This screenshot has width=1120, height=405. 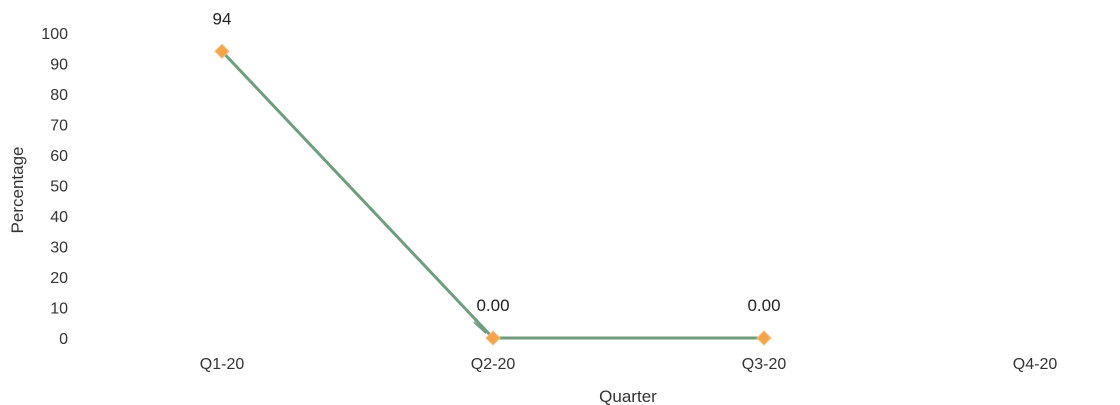 What do you see at coordinates (59, 187) in the screenshot?
I see `y-tick-label: 50` at bounding box center [59, 187].